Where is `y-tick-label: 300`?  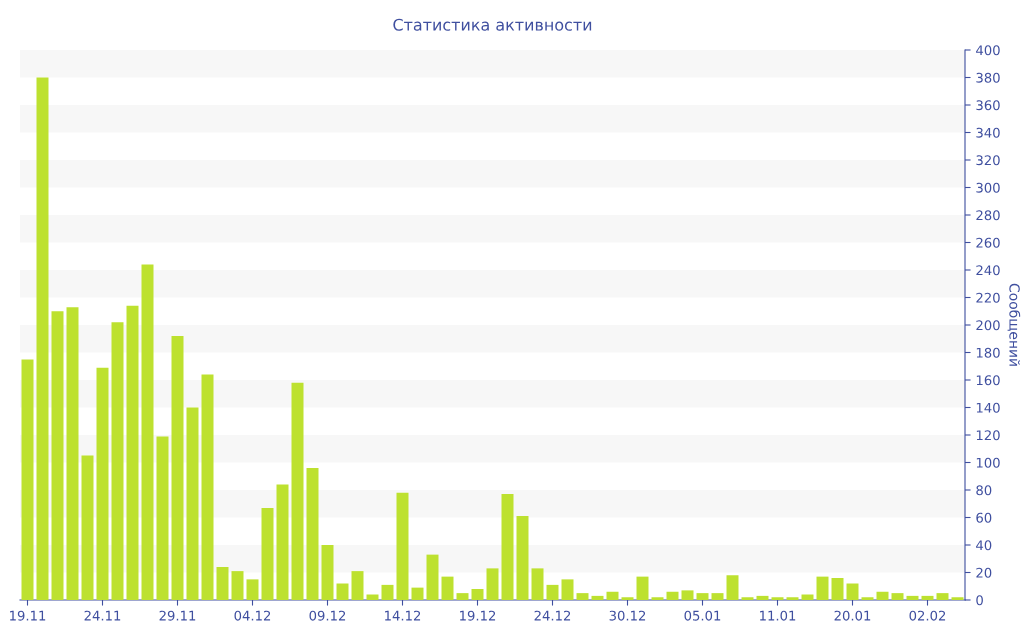 y-tick-label: 300 is located at coordinates (988, 187).